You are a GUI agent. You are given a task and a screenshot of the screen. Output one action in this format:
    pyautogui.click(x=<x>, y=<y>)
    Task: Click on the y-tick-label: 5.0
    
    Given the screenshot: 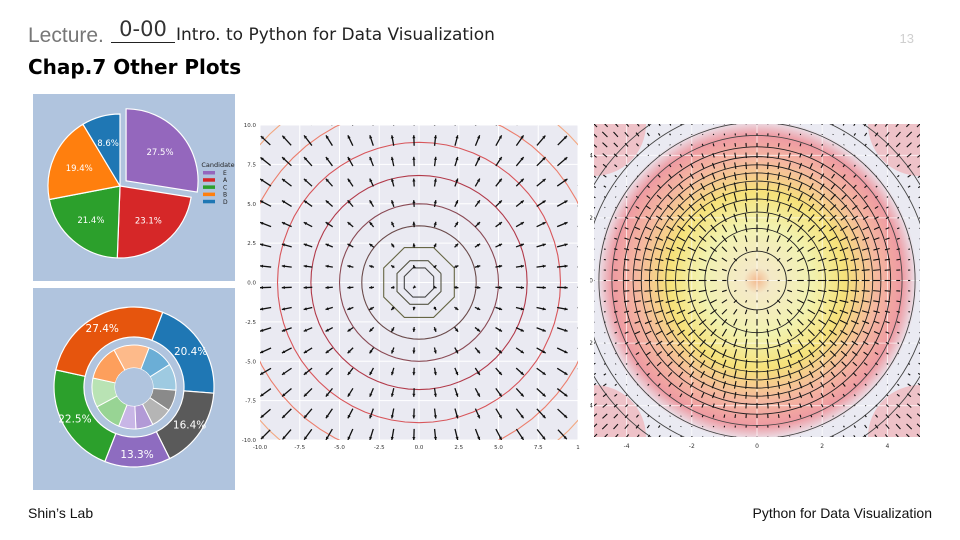 What is the action you would take?
    pyautogui.click(x=251, y=205)
    